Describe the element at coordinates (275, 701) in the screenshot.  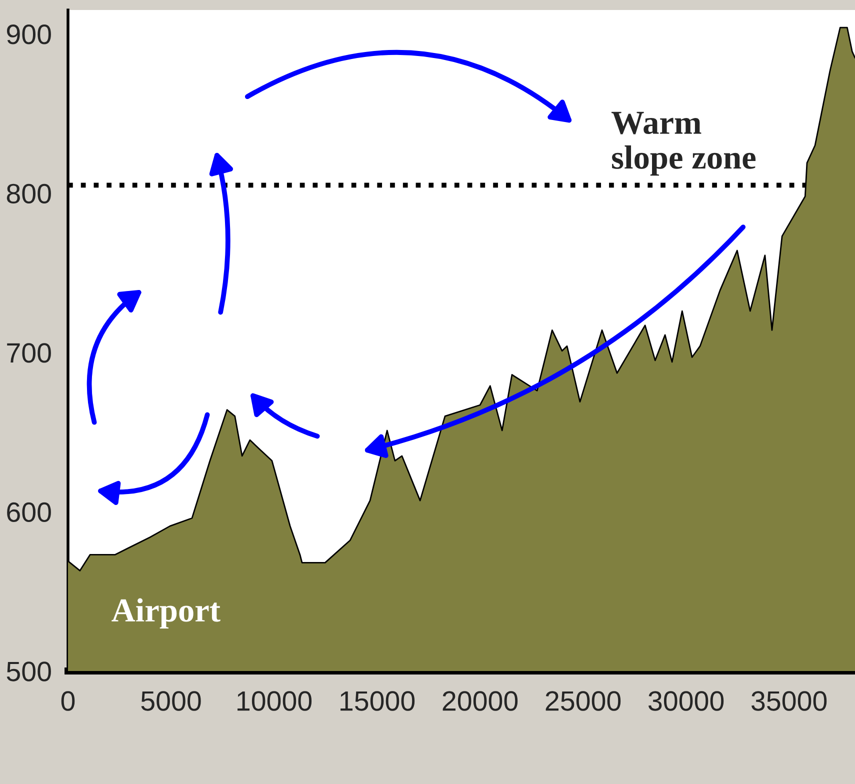
I see `x-tick-label: 10000` at that location.